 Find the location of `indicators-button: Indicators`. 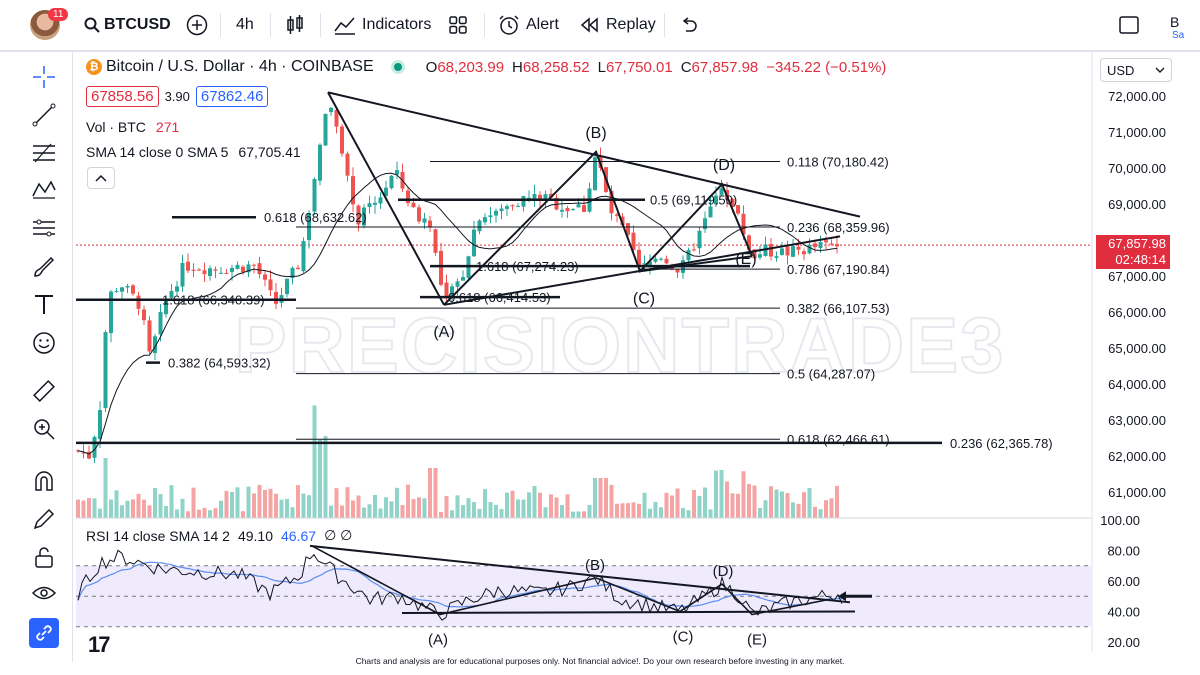

indicators-button: Indicators is located at coordinates (382, 25).